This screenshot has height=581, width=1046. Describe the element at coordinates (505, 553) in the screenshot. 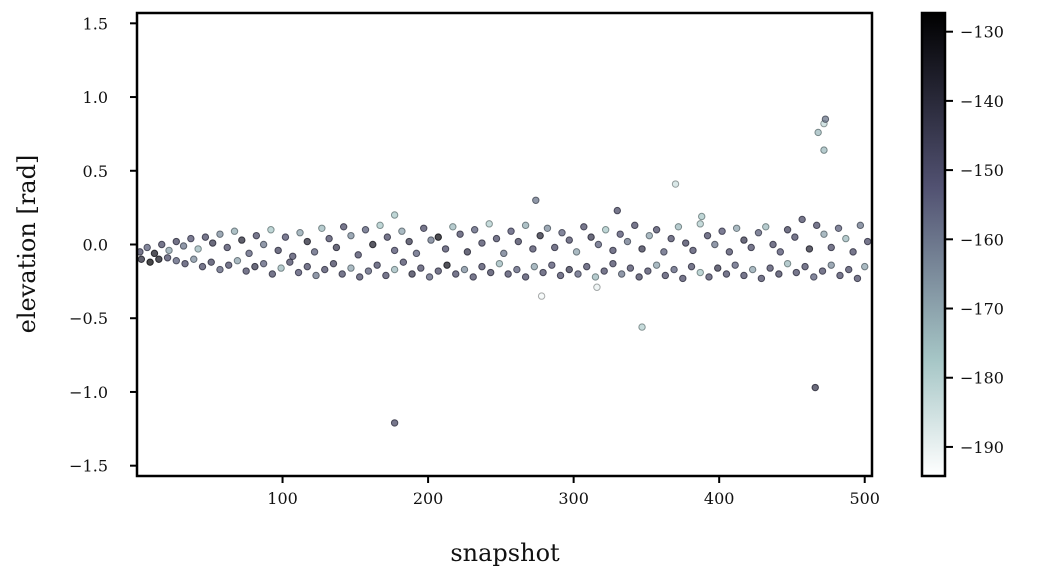

I see `x-axis-label: snapshot` at that location.